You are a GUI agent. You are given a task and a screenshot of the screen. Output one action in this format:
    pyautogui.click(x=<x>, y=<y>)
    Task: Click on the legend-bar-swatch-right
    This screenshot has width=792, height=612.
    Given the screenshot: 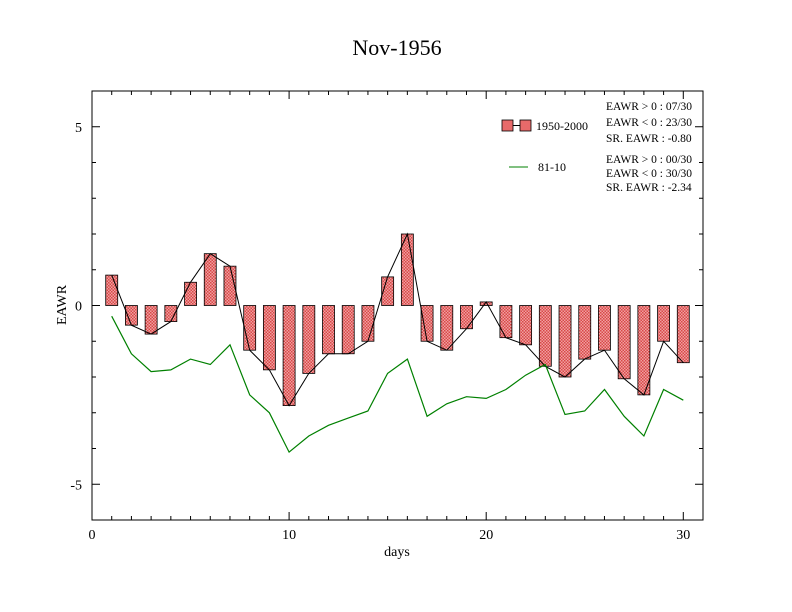 What is the action you would take?
    pyautogui.click(x=525, y=125)
    